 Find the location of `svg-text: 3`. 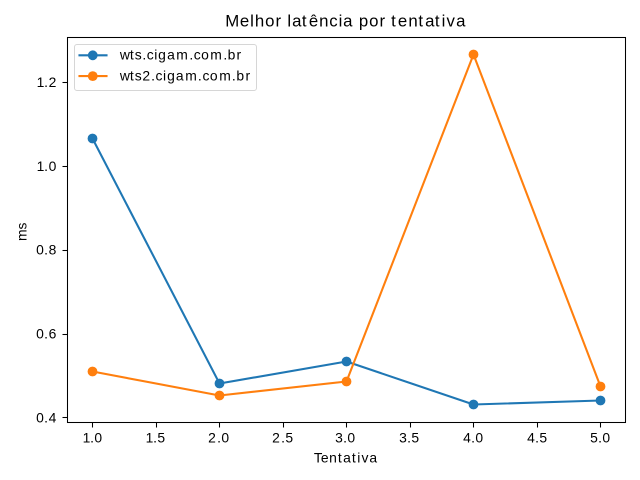

svg-text: 3 is located at coordinates (339, 438).